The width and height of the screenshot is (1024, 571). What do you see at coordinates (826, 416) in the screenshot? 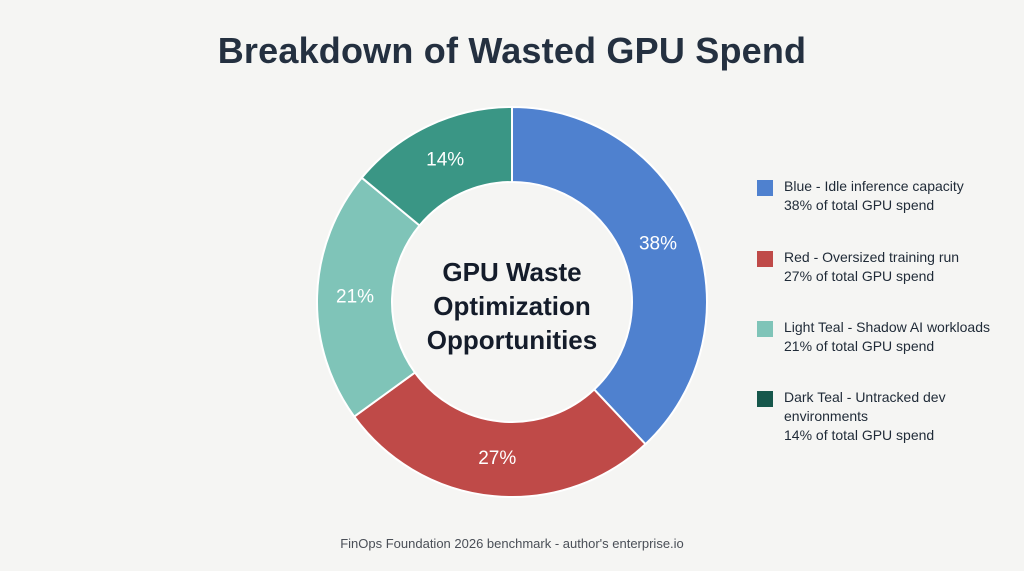
I see `legend-line: environments` at bounding box center [826, 416].